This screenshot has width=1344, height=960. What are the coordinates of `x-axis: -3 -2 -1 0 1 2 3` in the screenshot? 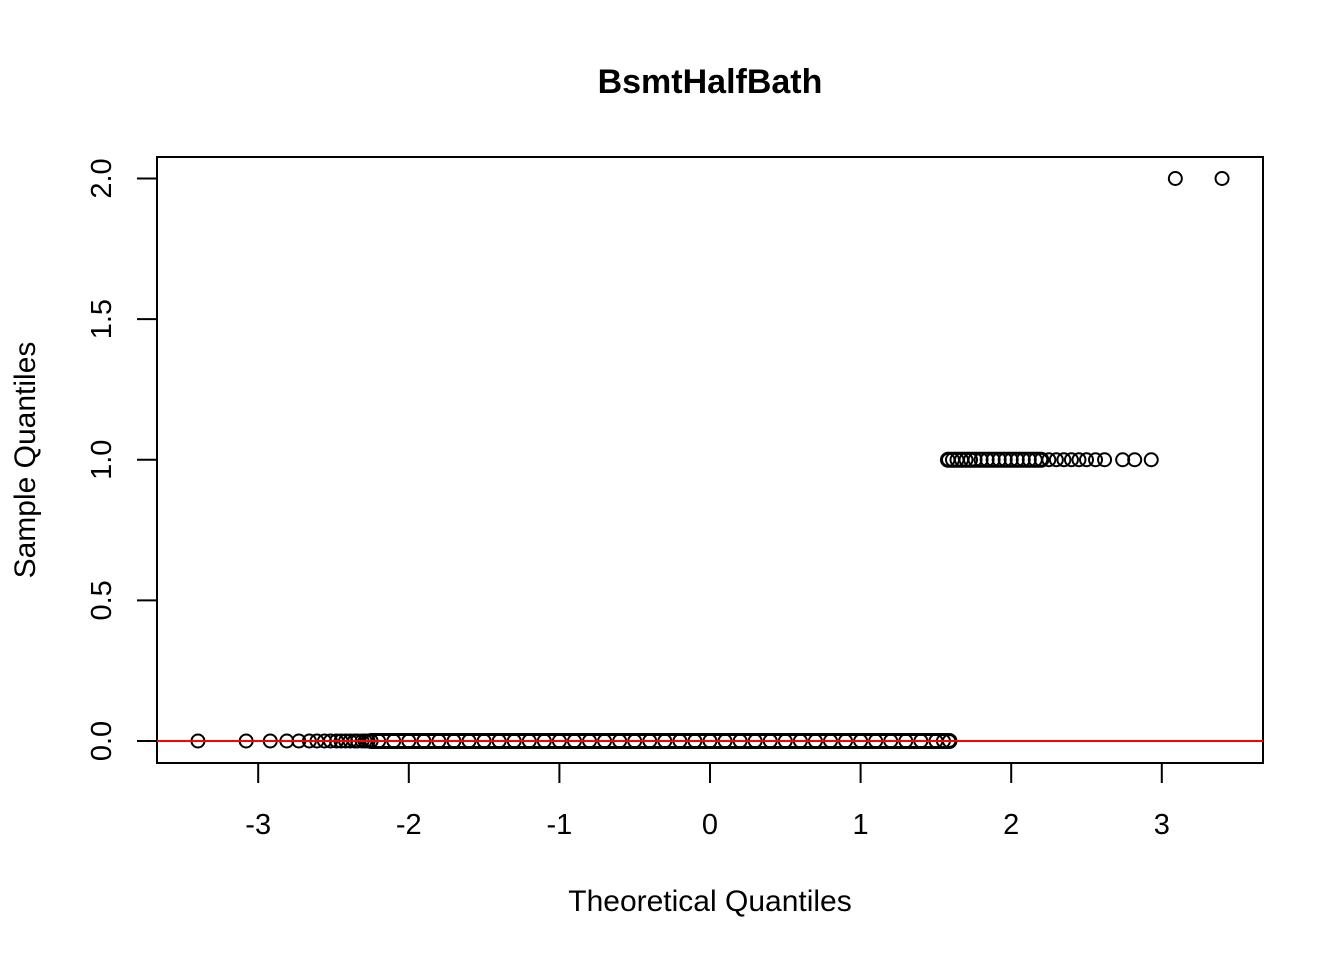 It's located at (707, 801).